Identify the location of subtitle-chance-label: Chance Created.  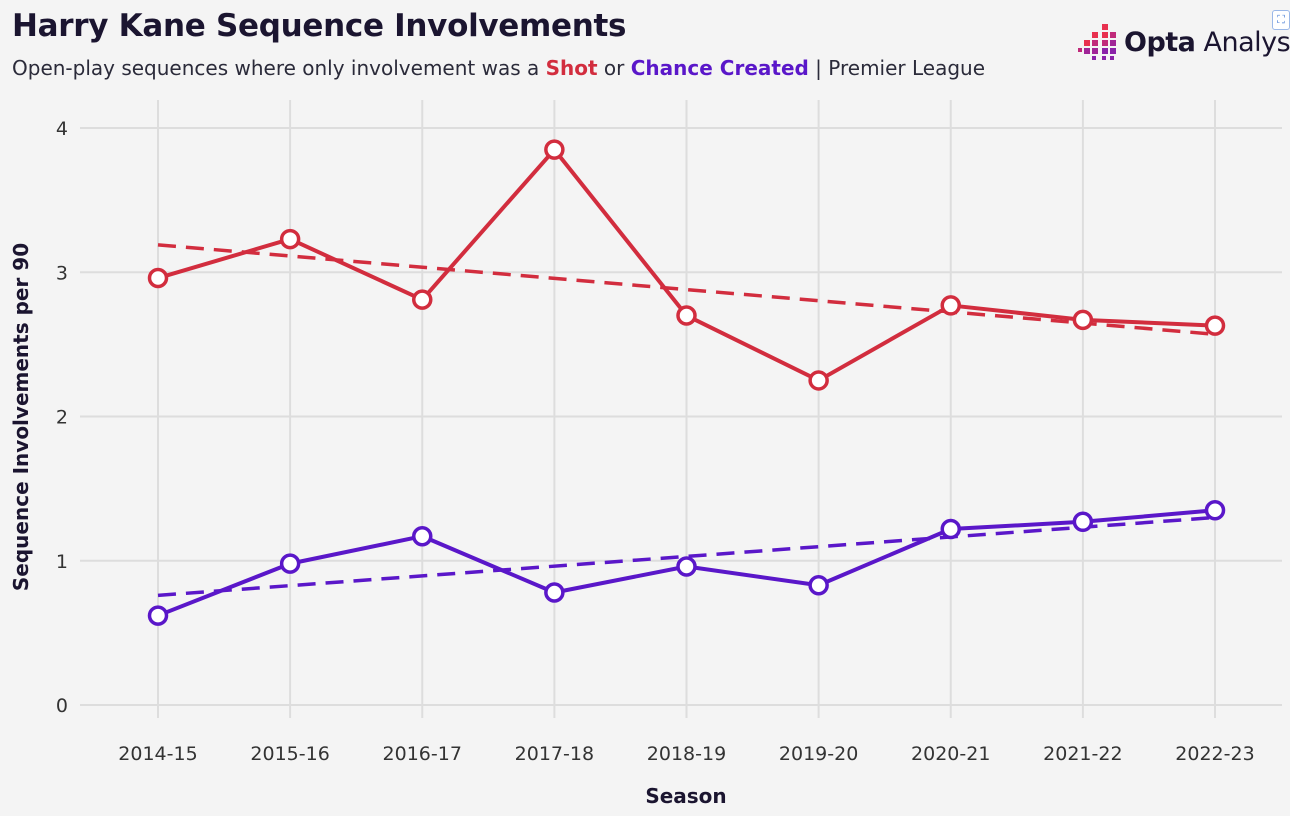
(719, 68).